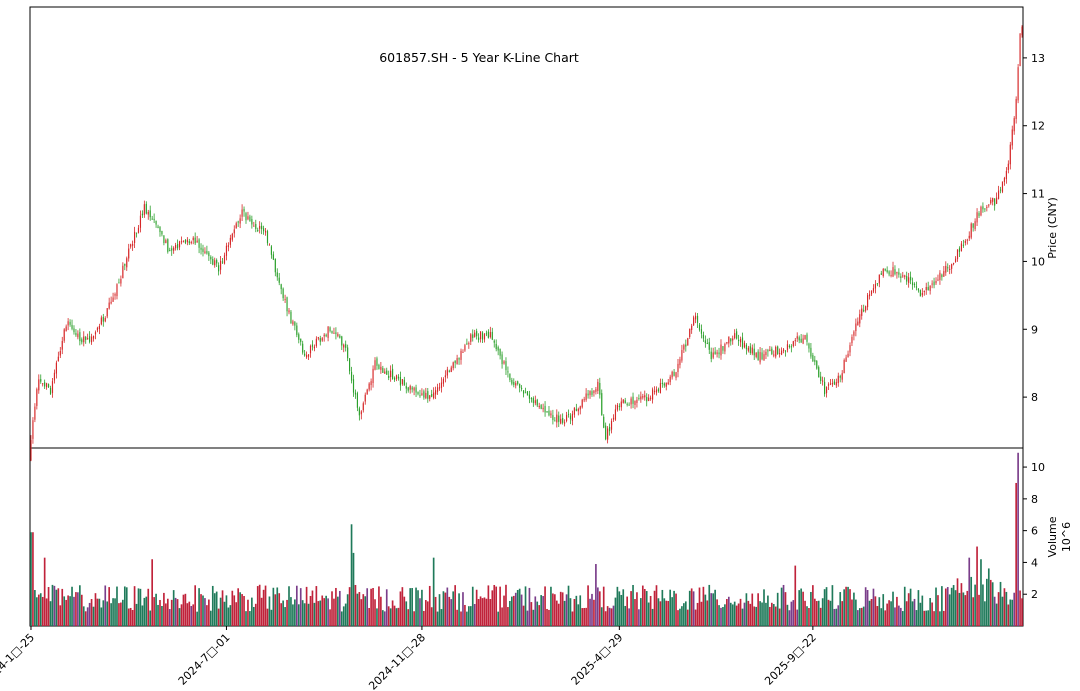 Image resolution: width=1080 pixels, height=691 pixels. Describe the element at coordinates (1034, 531) in the screenshot. I see `volume-tick-label: 6` at that location.